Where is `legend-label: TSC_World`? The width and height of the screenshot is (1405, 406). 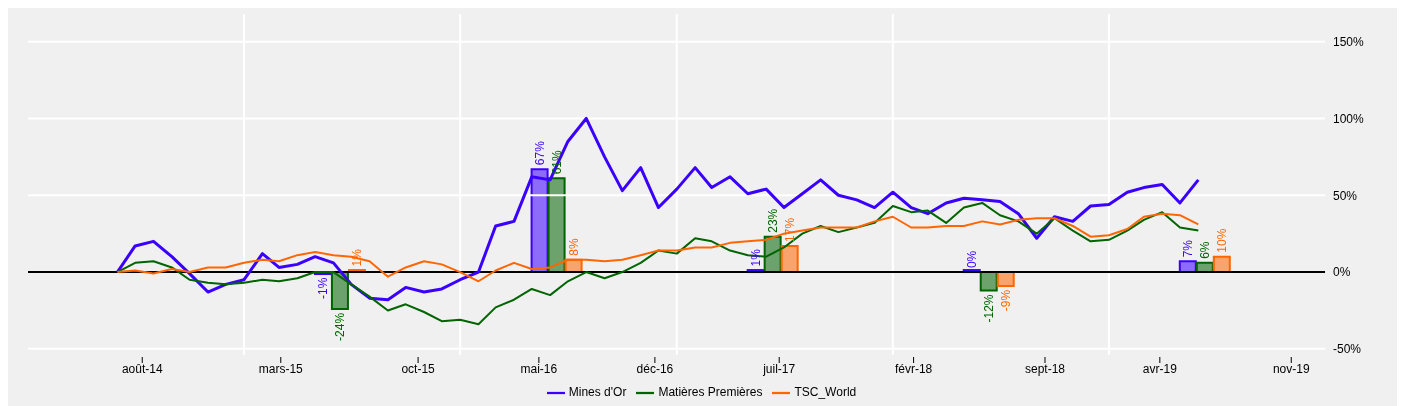 legend-label: TSC_World is located at coordinates (825, 392).